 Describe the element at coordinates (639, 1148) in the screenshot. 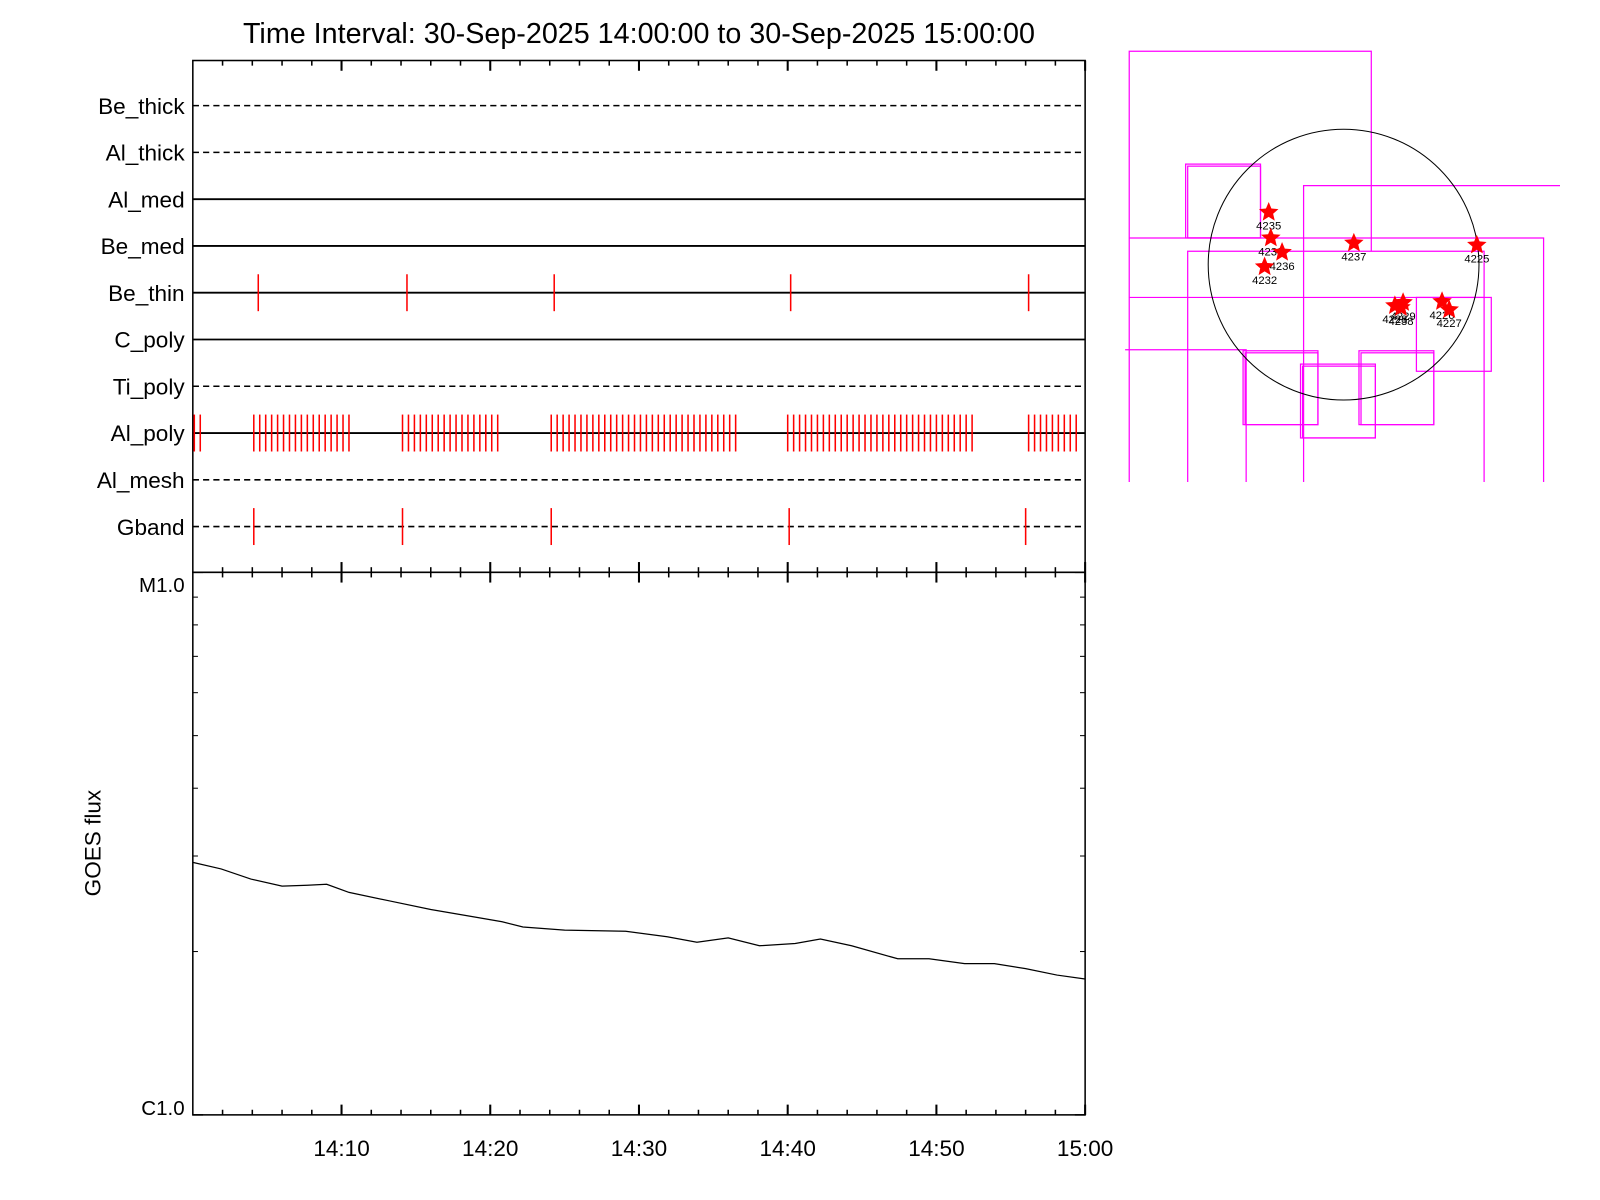

I see `x-tick-label: 14:30` at that location.